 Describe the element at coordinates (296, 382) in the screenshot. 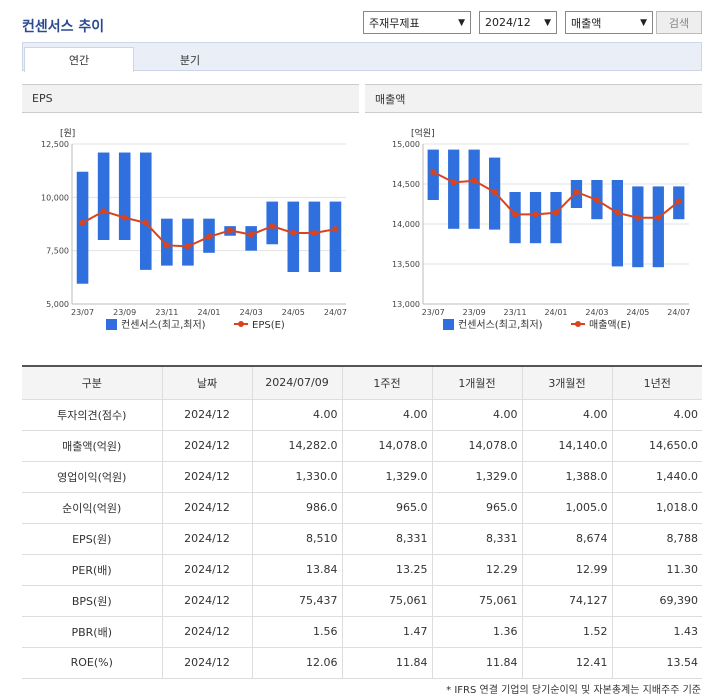

I see `col-current: 2024/07/09` at that location.